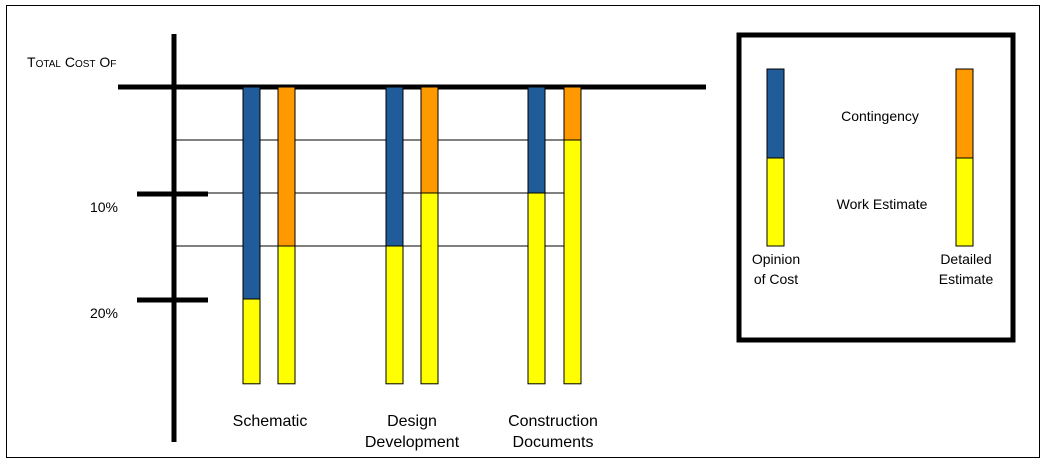 This screenshot has width=1049, height=466. What do you see at coordinates (965, 259) in the screenshot?
I see `legend-detailed-label-line1: Detailed` at bounding box center [965, 259].